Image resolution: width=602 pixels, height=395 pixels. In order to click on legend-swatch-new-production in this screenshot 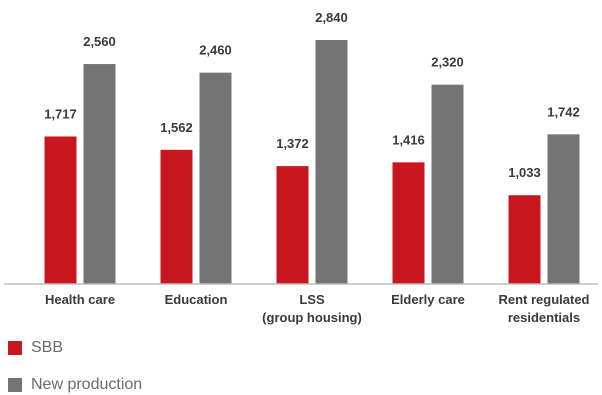, I will do `click(15, 385)`.